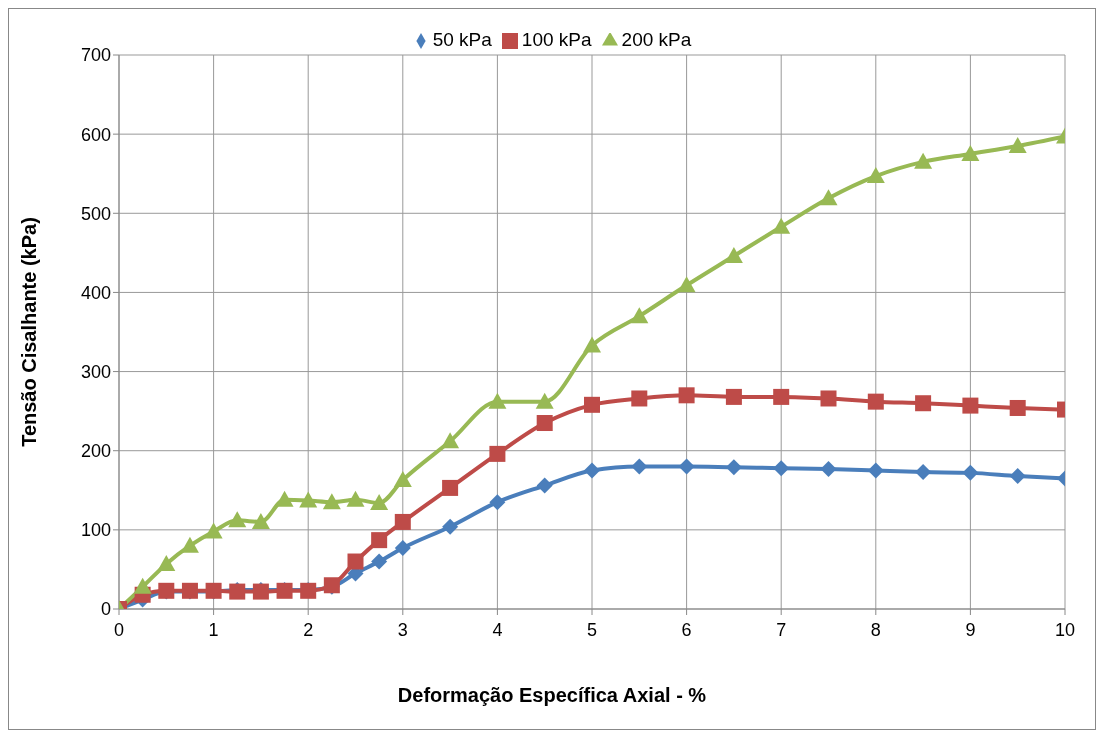 This screenshot has height=738, width=1104. I want to click on y-tick-label: 400, so click(95, 292).